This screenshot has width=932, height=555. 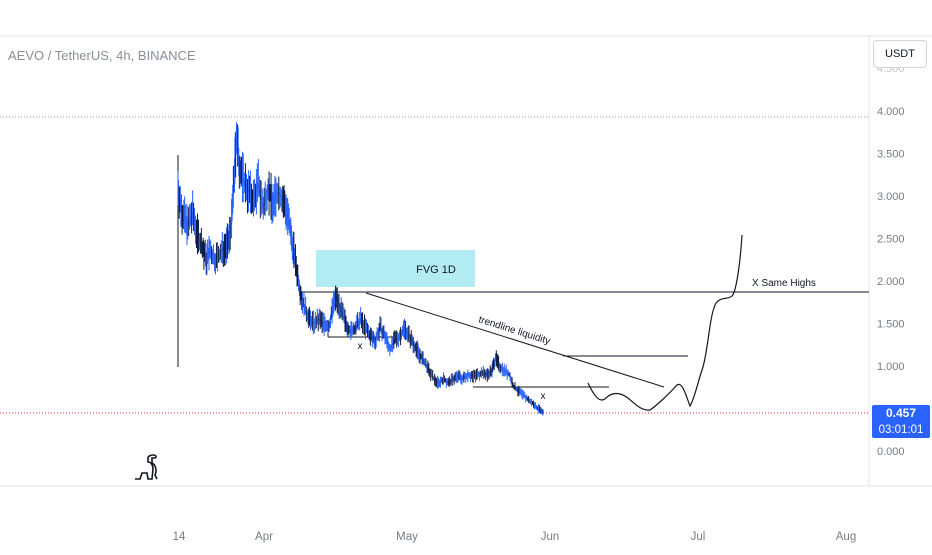 What do you see at coordinates (436, 270) in the screenshot?
I see `fvg-label: FVG 1D` at bounding box center [436, 270].